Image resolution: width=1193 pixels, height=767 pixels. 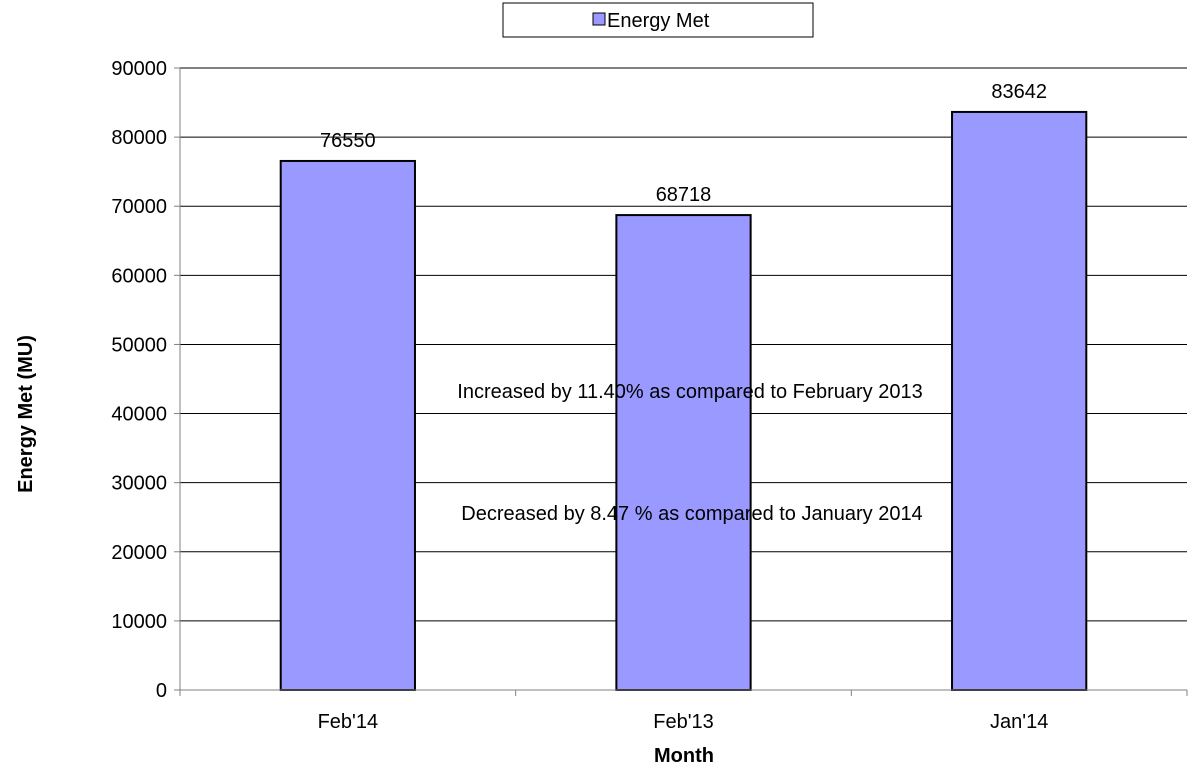 I want to click on x-tick-labels: Feb'14 Feb'13 Jan'14, so click(x=683, y=722).